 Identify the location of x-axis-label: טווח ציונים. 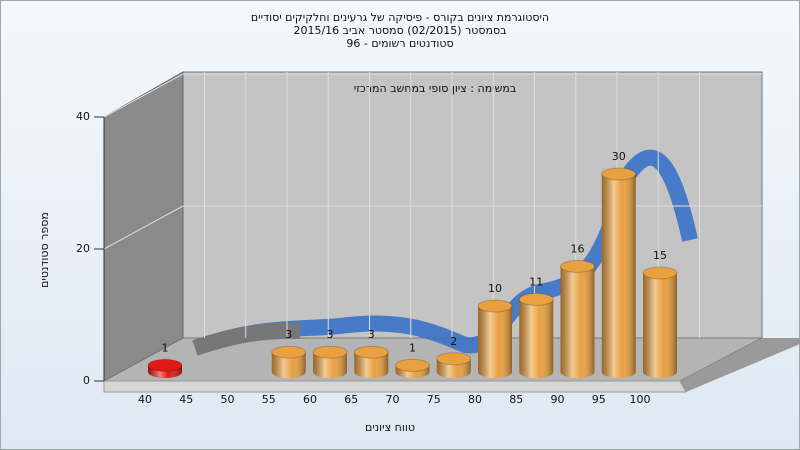
(390, 427).